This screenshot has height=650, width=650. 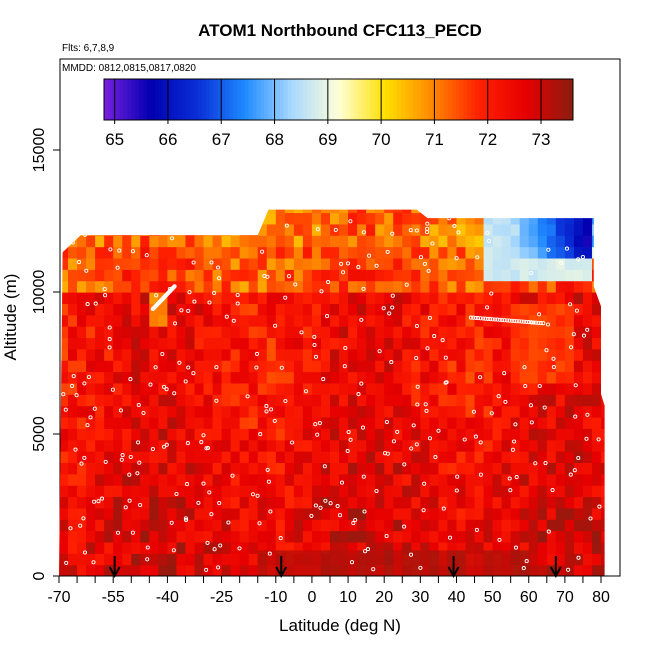 What do you see at coordinates (114, 567) in the screenshot?
I see `flight-start-arrow` at bounding box center [114, 567].